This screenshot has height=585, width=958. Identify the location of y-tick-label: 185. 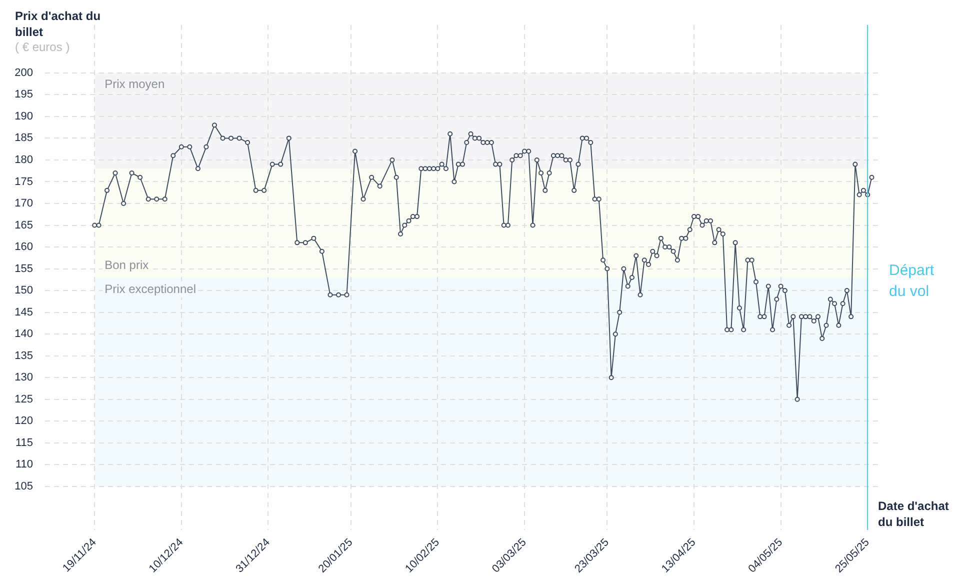
(23, 138).